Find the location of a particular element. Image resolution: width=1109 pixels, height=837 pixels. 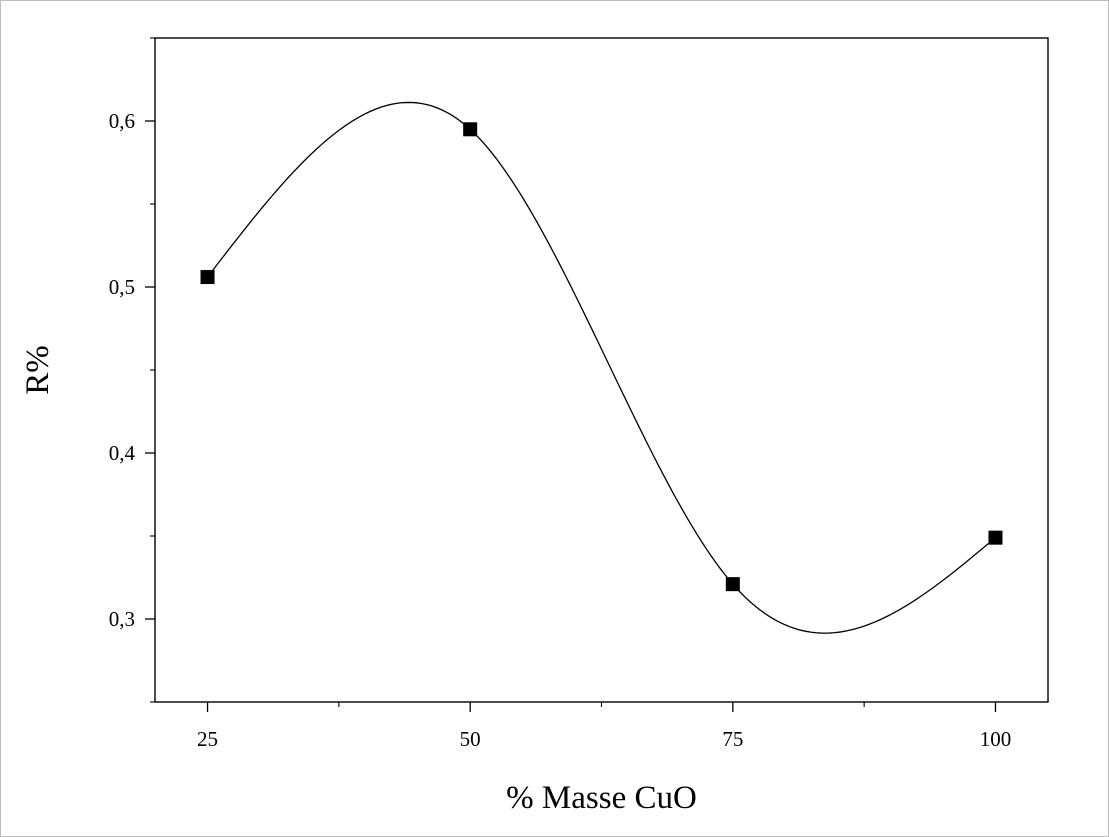

y-tick-label: 0,3 is located at coordinates (122, 619).